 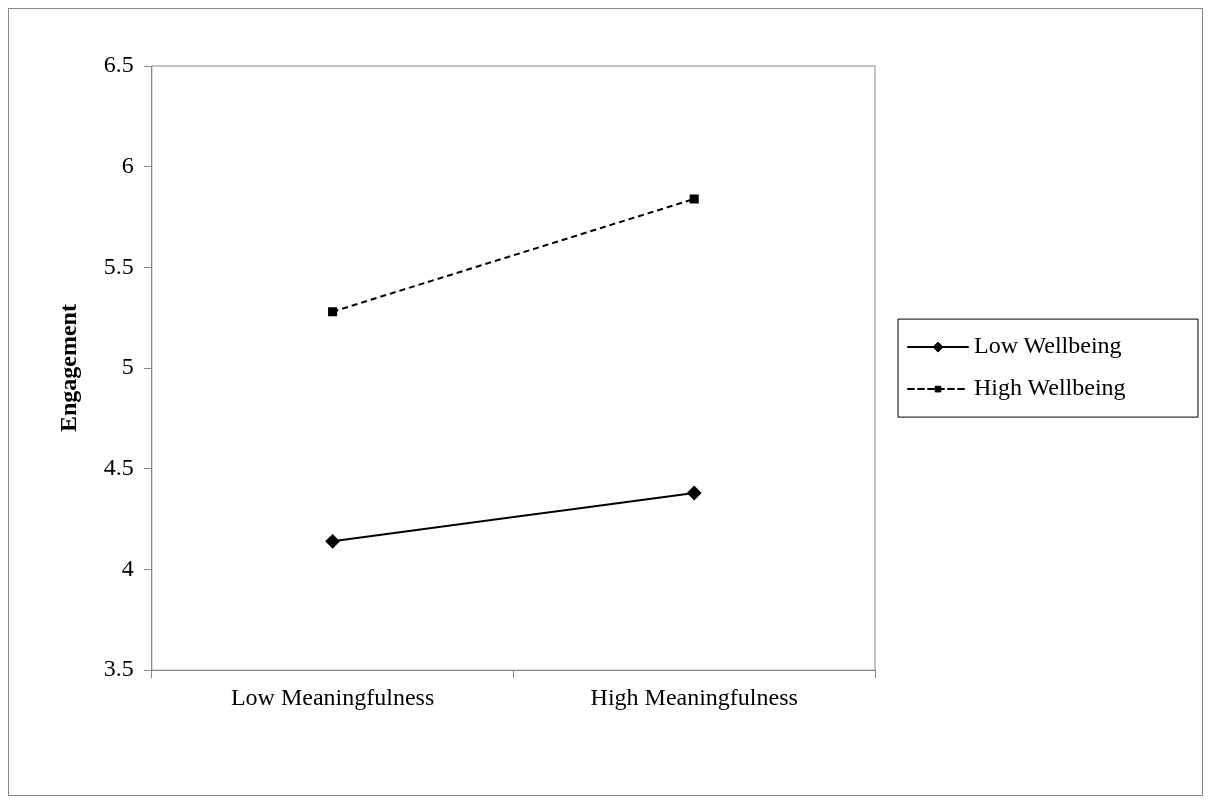 What do you see at coordinates (1050, 387) in the screenshot?
I see `legend-label: High Wellbeing` at bounding box center [1050, 387].